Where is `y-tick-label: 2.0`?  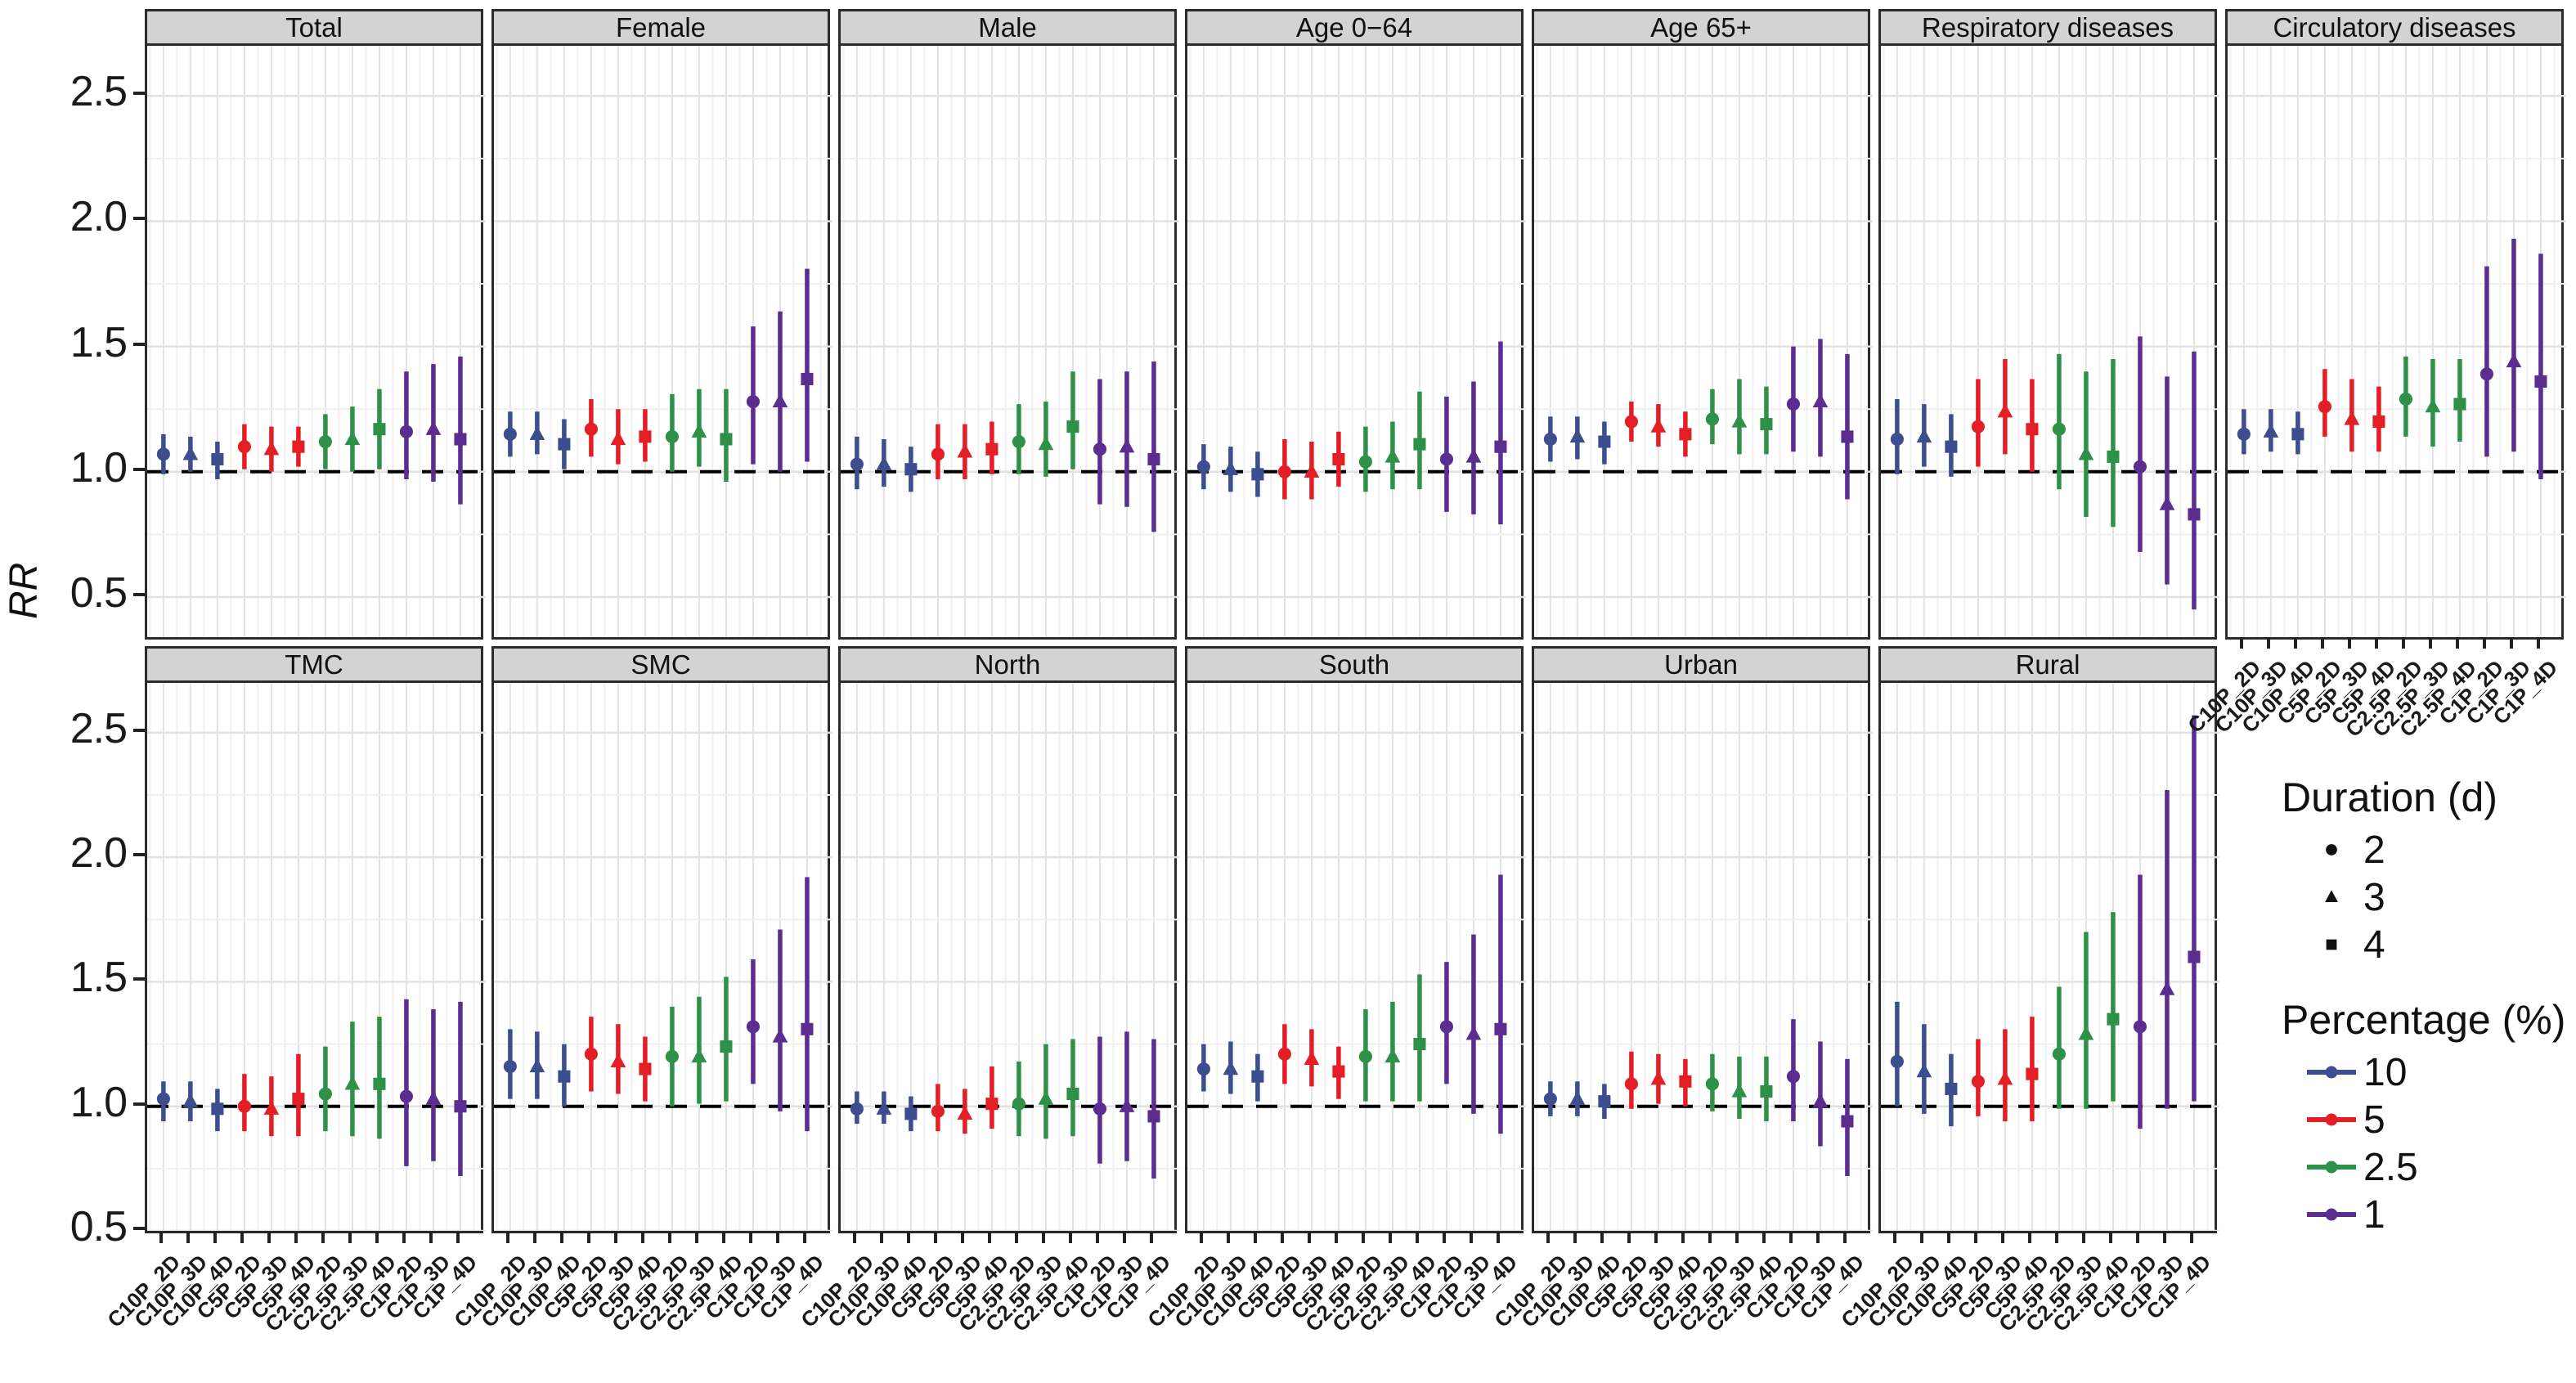
y-tick-label: 2.0 is located at coordinates (99, 217).